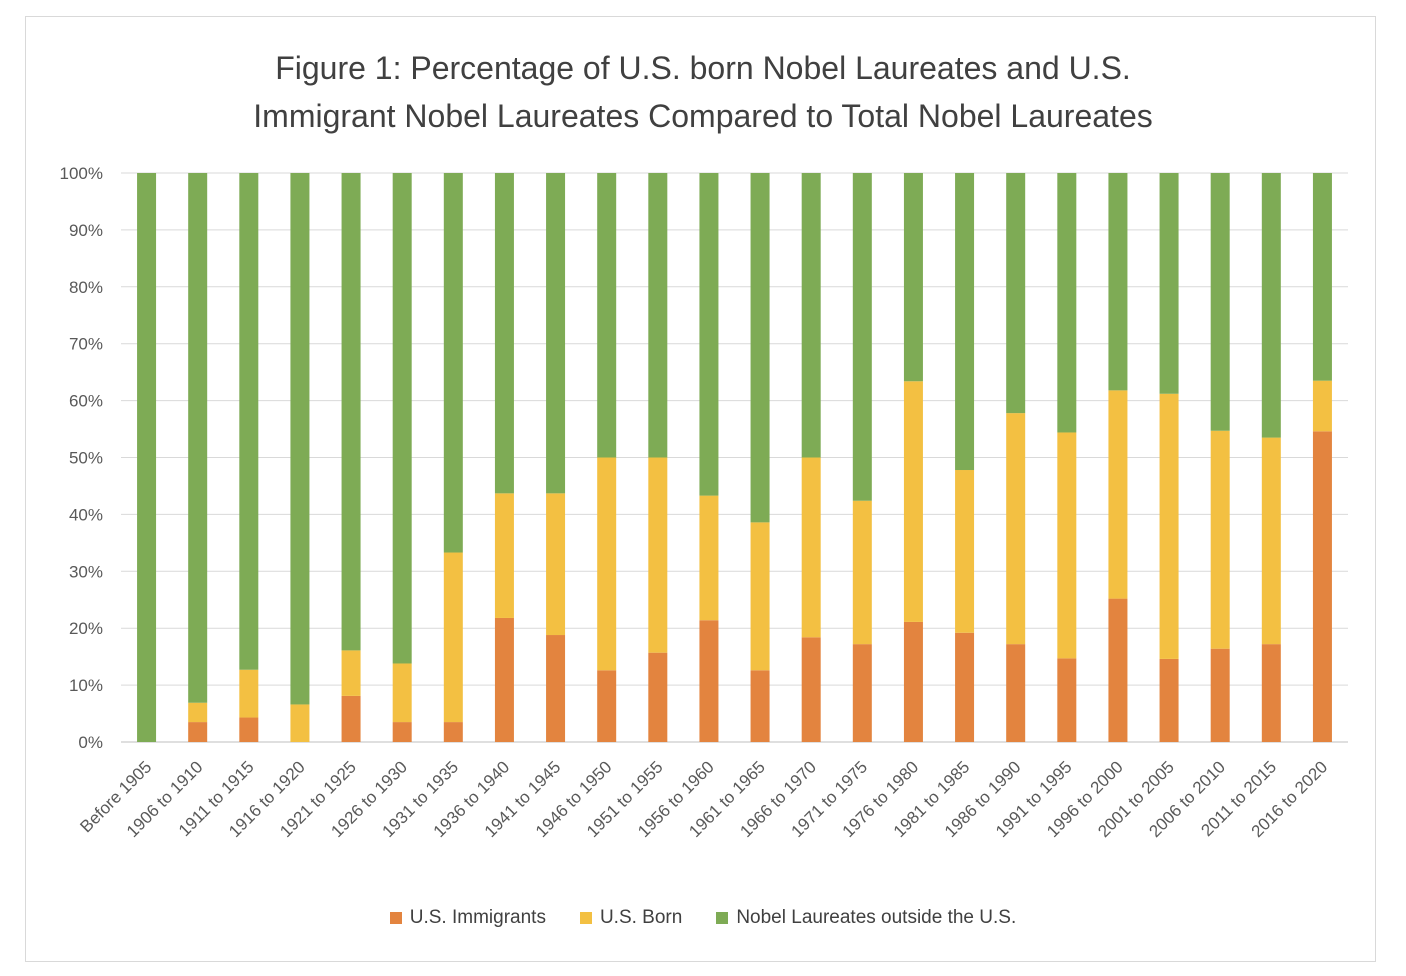  Describe the element at coordinates (86, 685) in the screenshot. I see `y-tick-label: 10%` at that location.